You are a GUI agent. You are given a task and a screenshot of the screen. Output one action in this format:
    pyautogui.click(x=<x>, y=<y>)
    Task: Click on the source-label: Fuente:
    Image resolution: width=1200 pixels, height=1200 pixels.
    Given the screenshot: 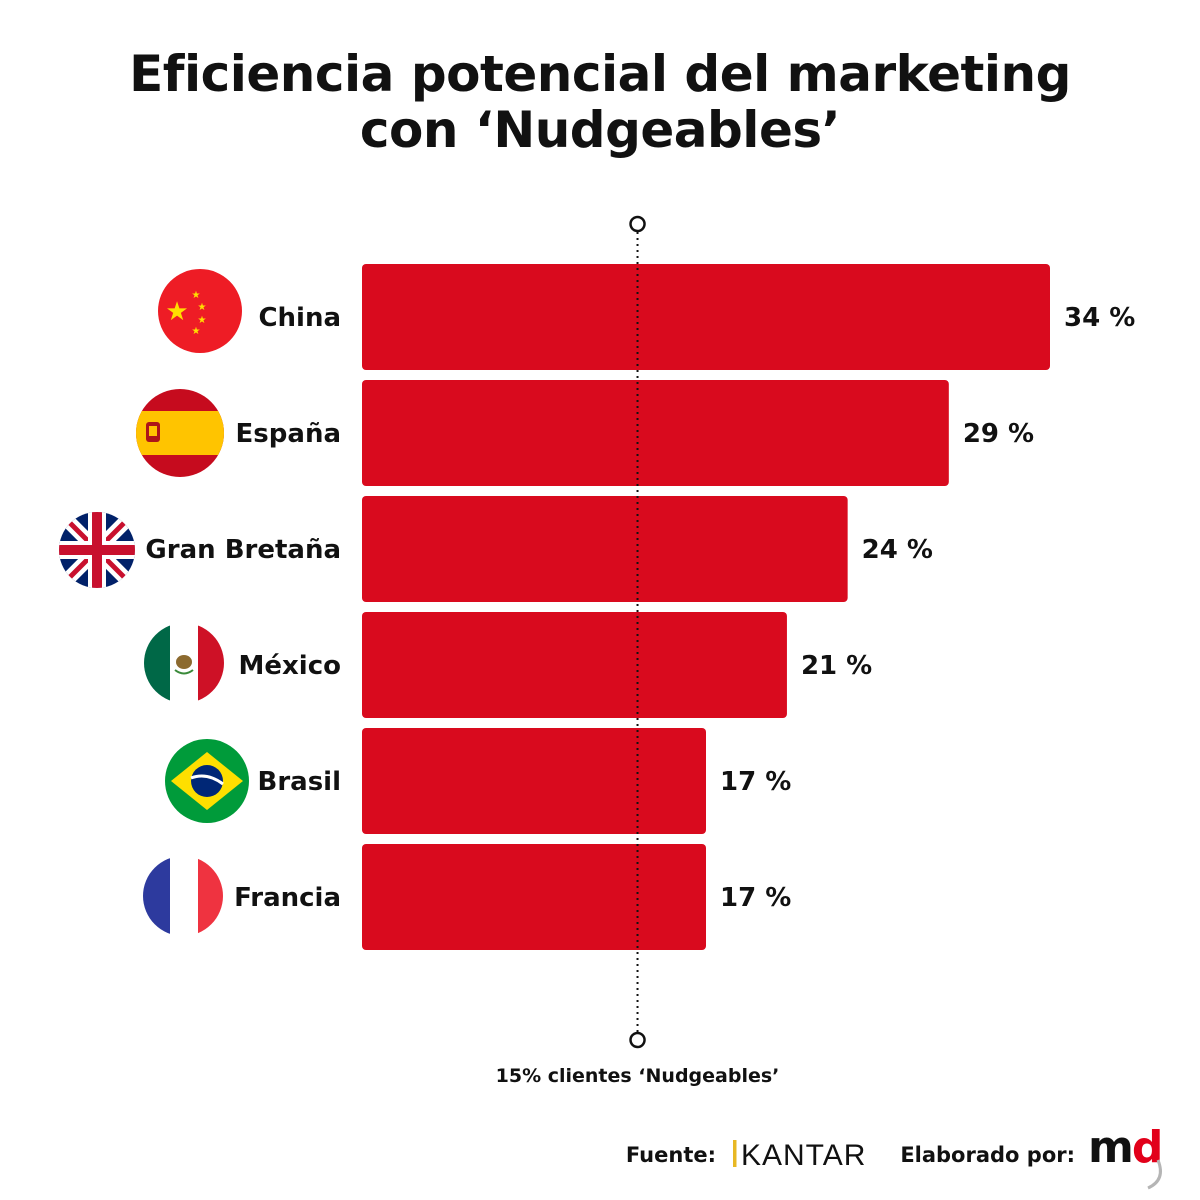 What is the action you would take?
    pyautogui.click(x=671, y=1155)
    